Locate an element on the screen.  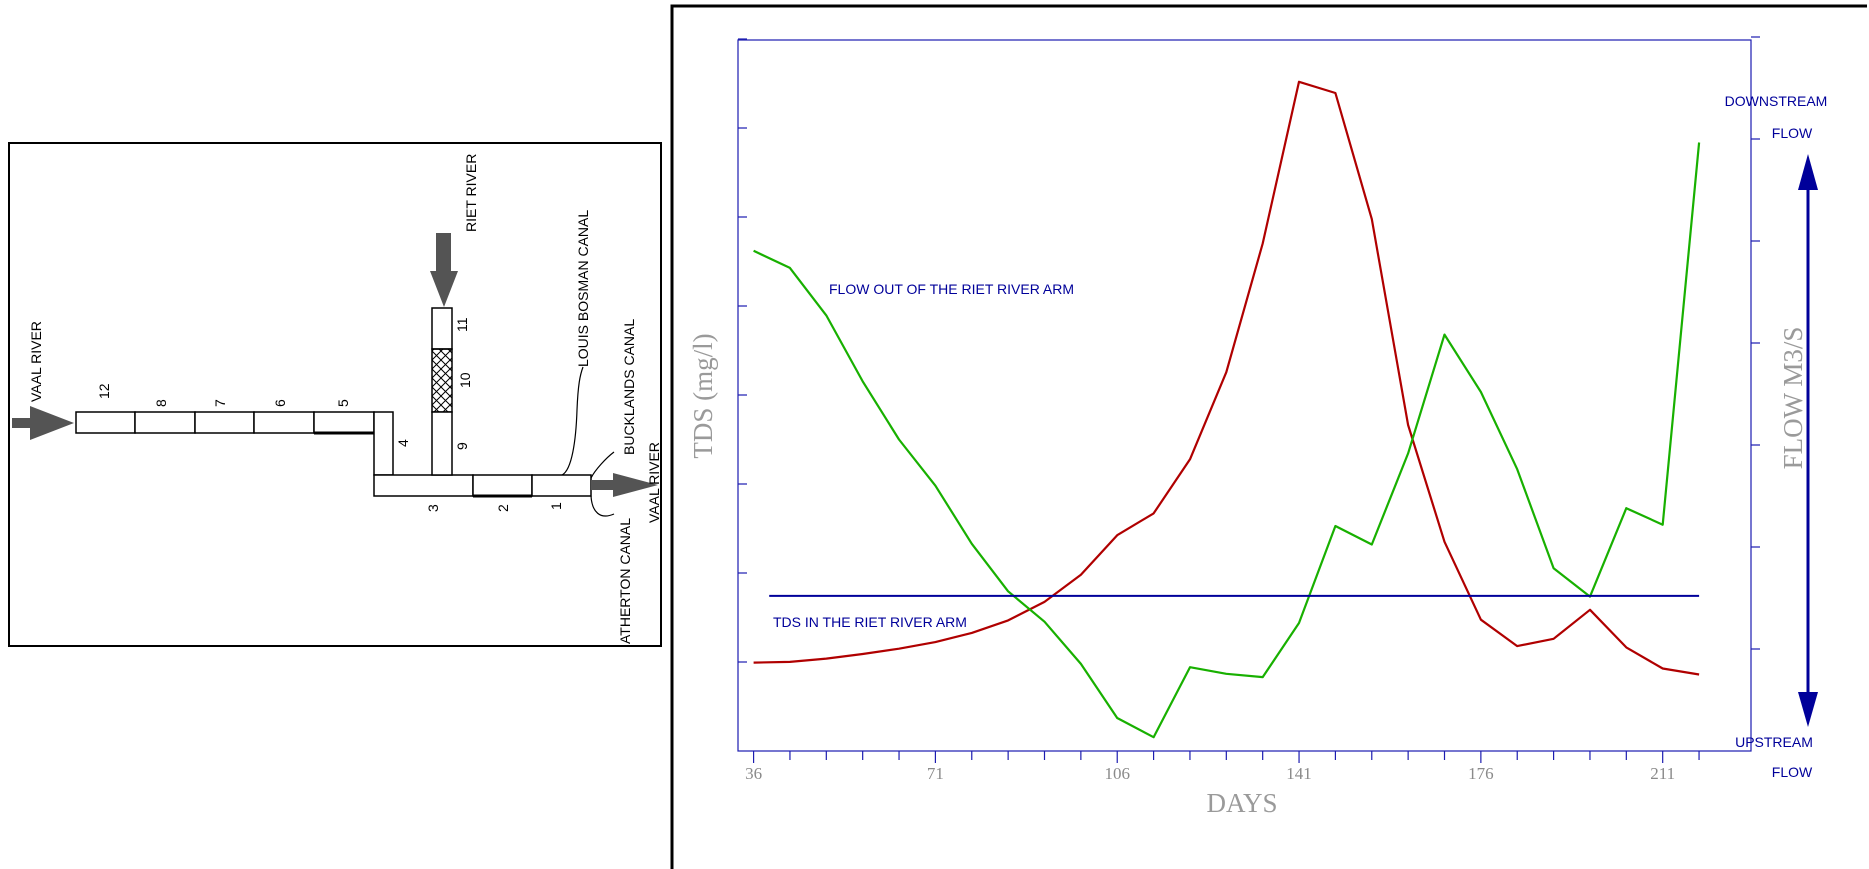
vaal-river-inflow-arrow is located at coordinates (43, 423).